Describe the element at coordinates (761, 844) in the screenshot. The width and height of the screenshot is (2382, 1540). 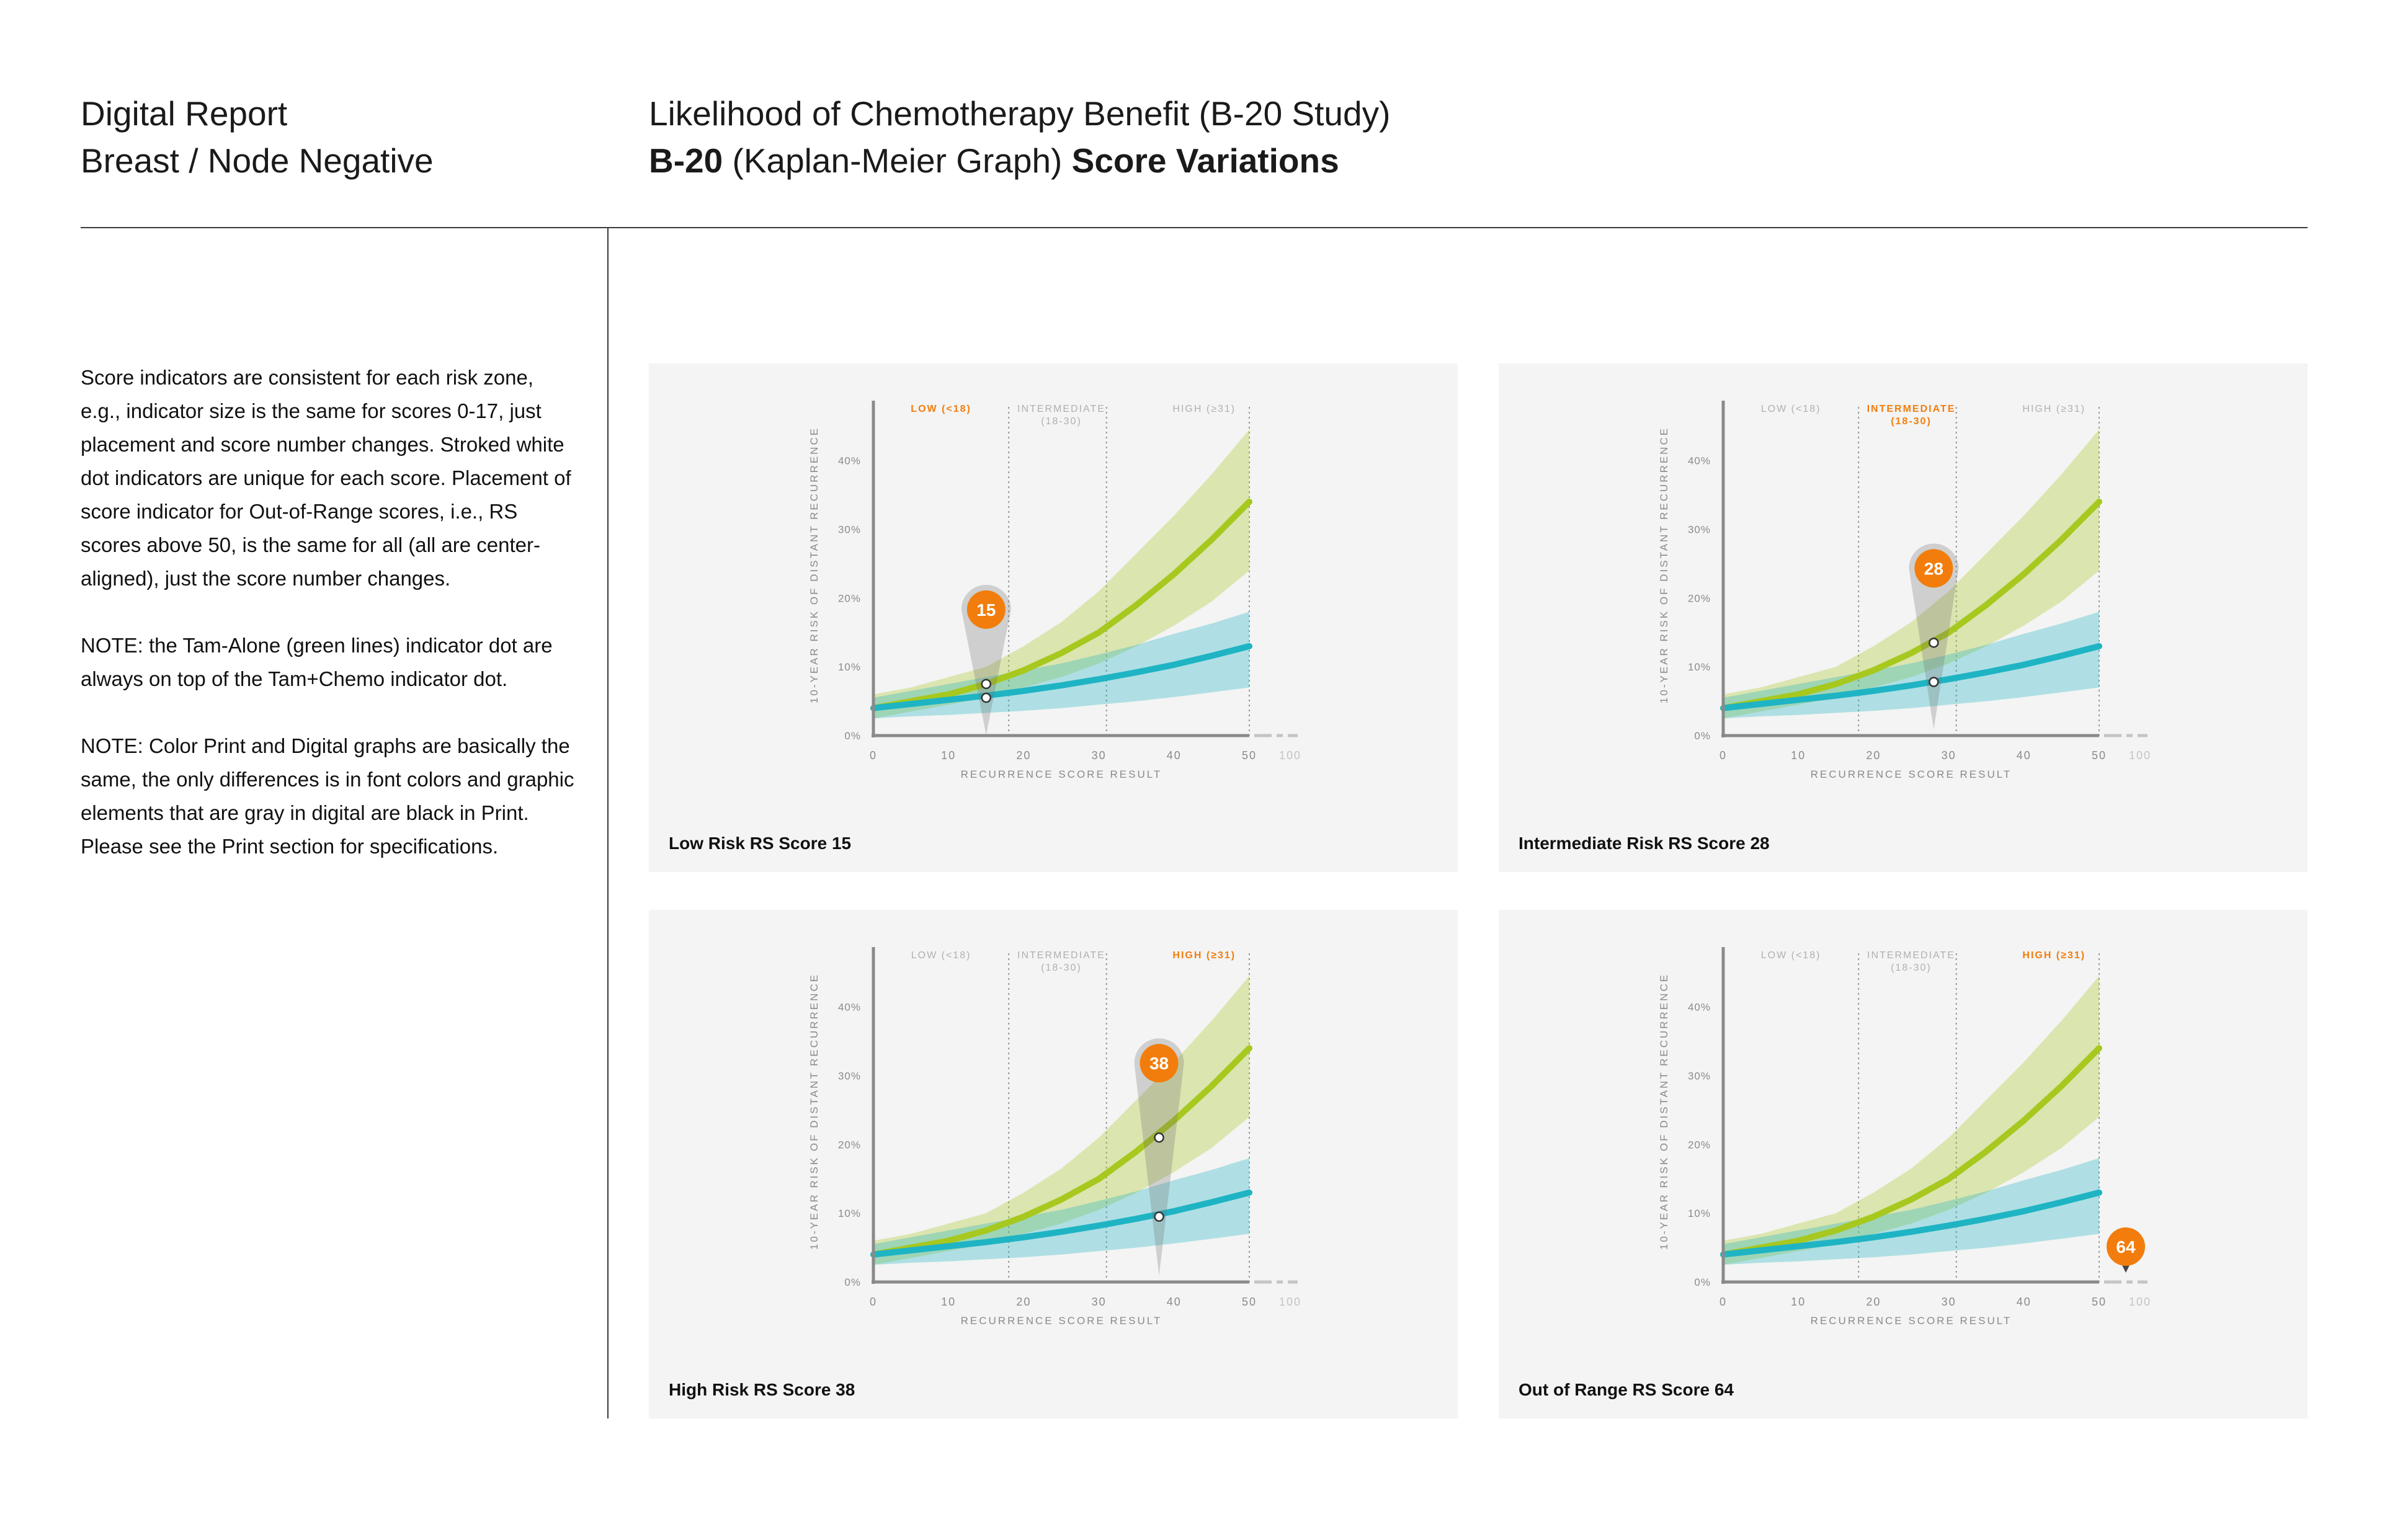
I see `chart-caption: Low Risk RS Score 15` at that location.